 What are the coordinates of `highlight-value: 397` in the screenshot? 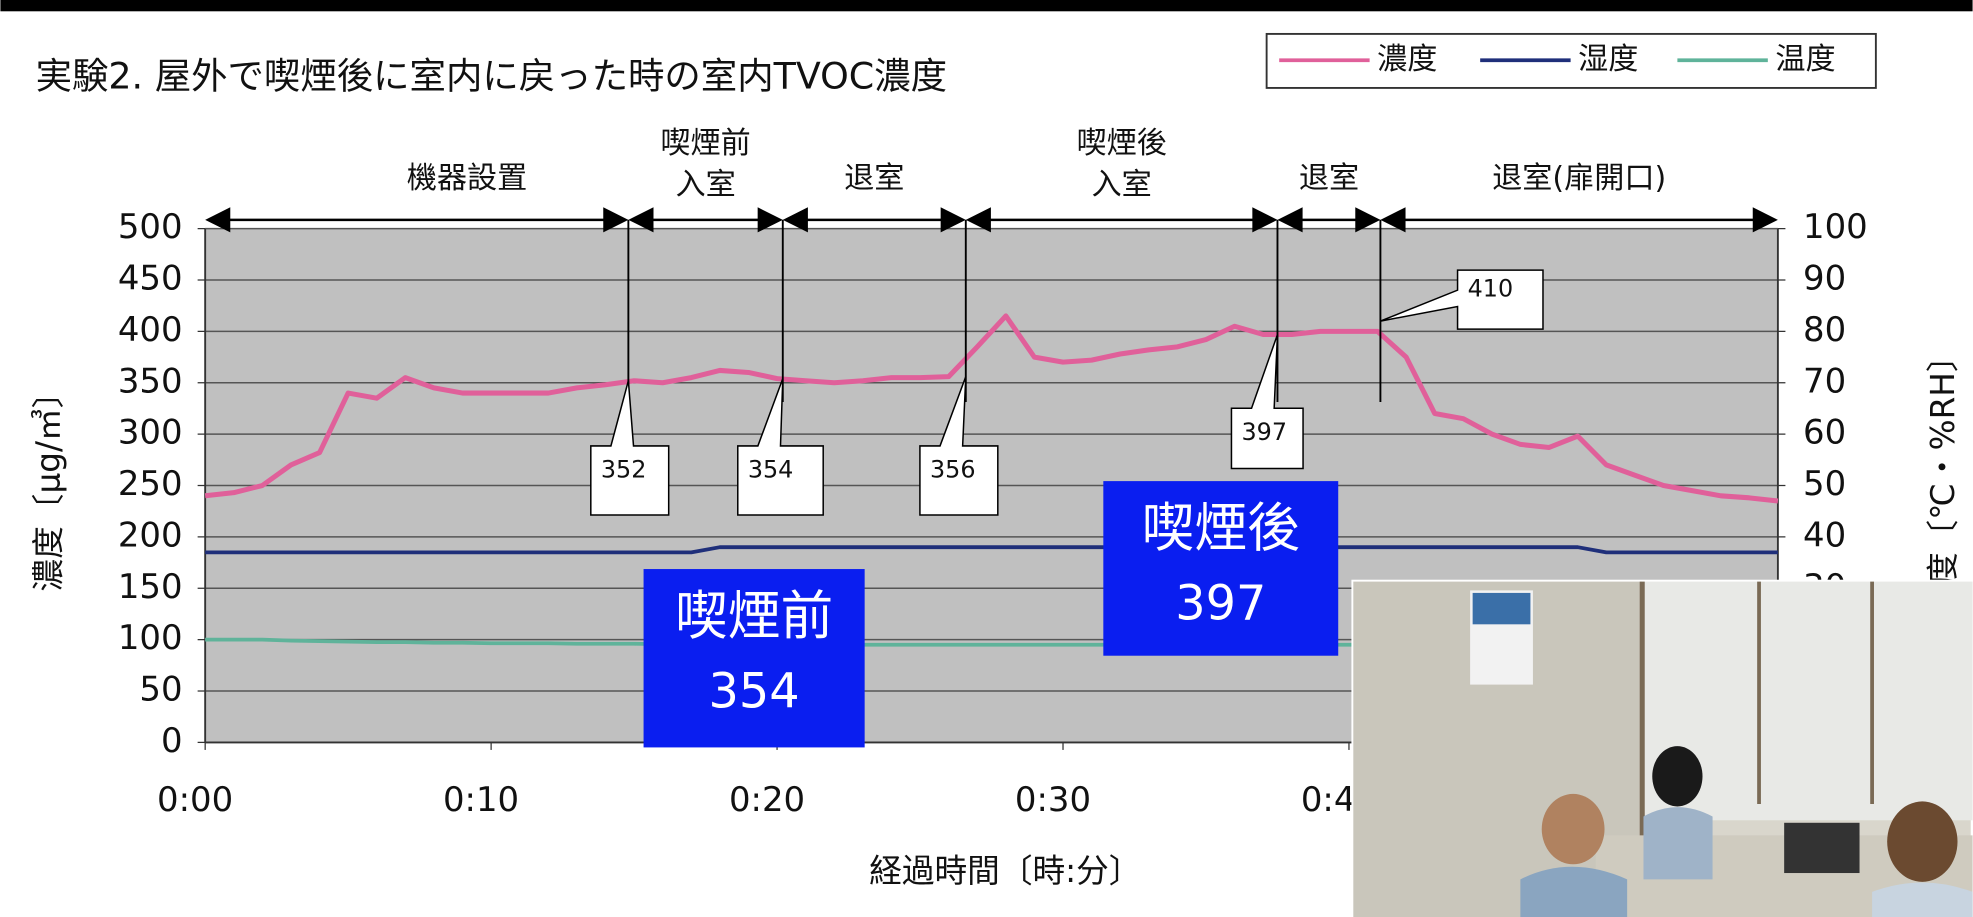 It's located at (1220, 604).